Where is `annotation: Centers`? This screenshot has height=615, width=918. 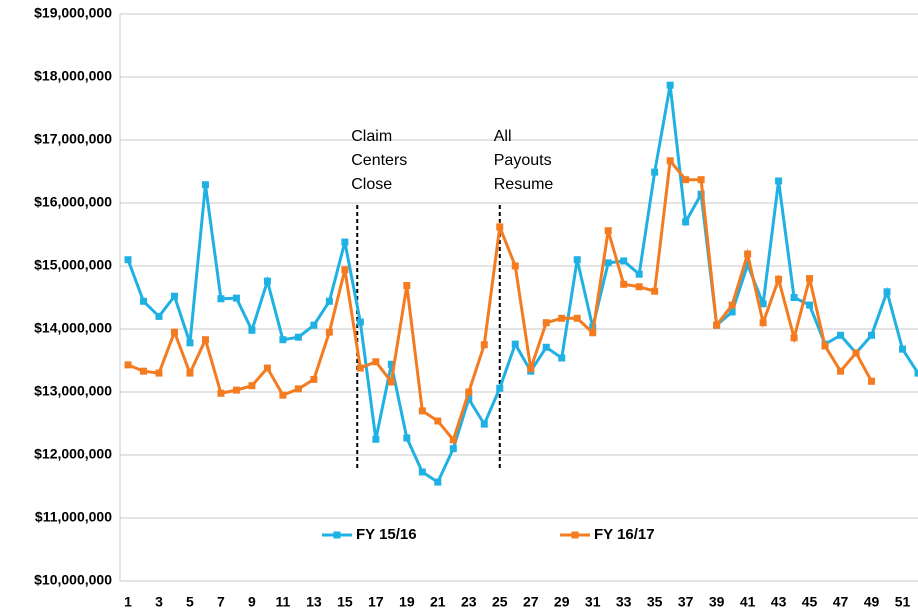 annotation: Centers is located at coordinates (379, 160).